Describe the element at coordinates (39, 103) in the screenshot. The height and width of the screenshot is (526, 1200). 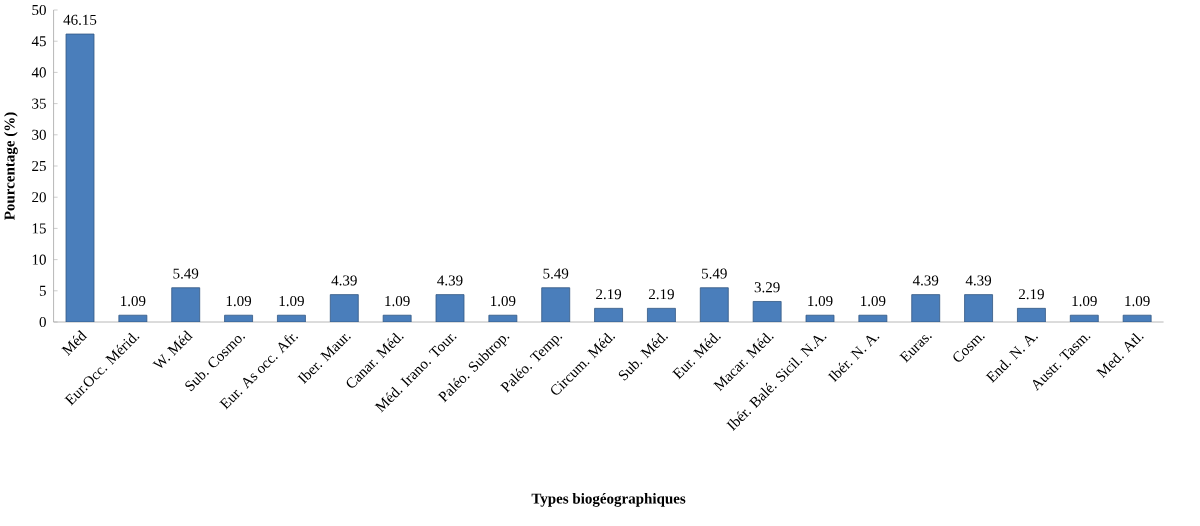
I see `y-tick-label: 35` at that location.